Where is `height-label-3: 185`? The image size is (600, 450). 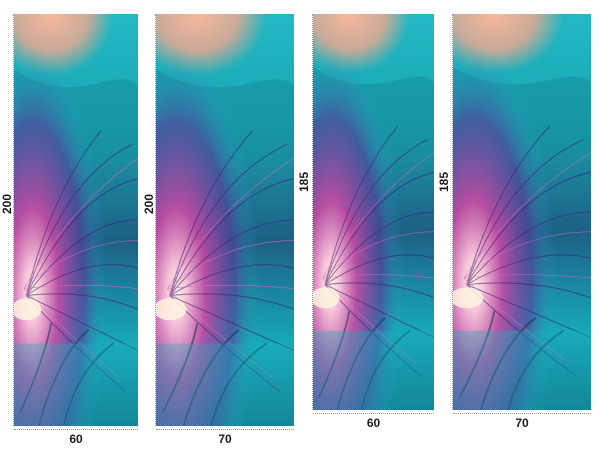 height-label-3: 185 is located at coordinates (304, 182).